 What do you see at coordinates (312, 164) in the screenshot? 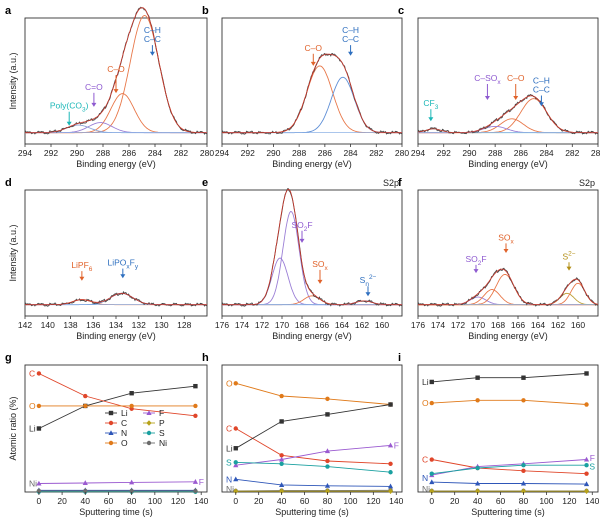
I see `x-axis-label: Binding energy (eV)` at bounding box center [312, 164].